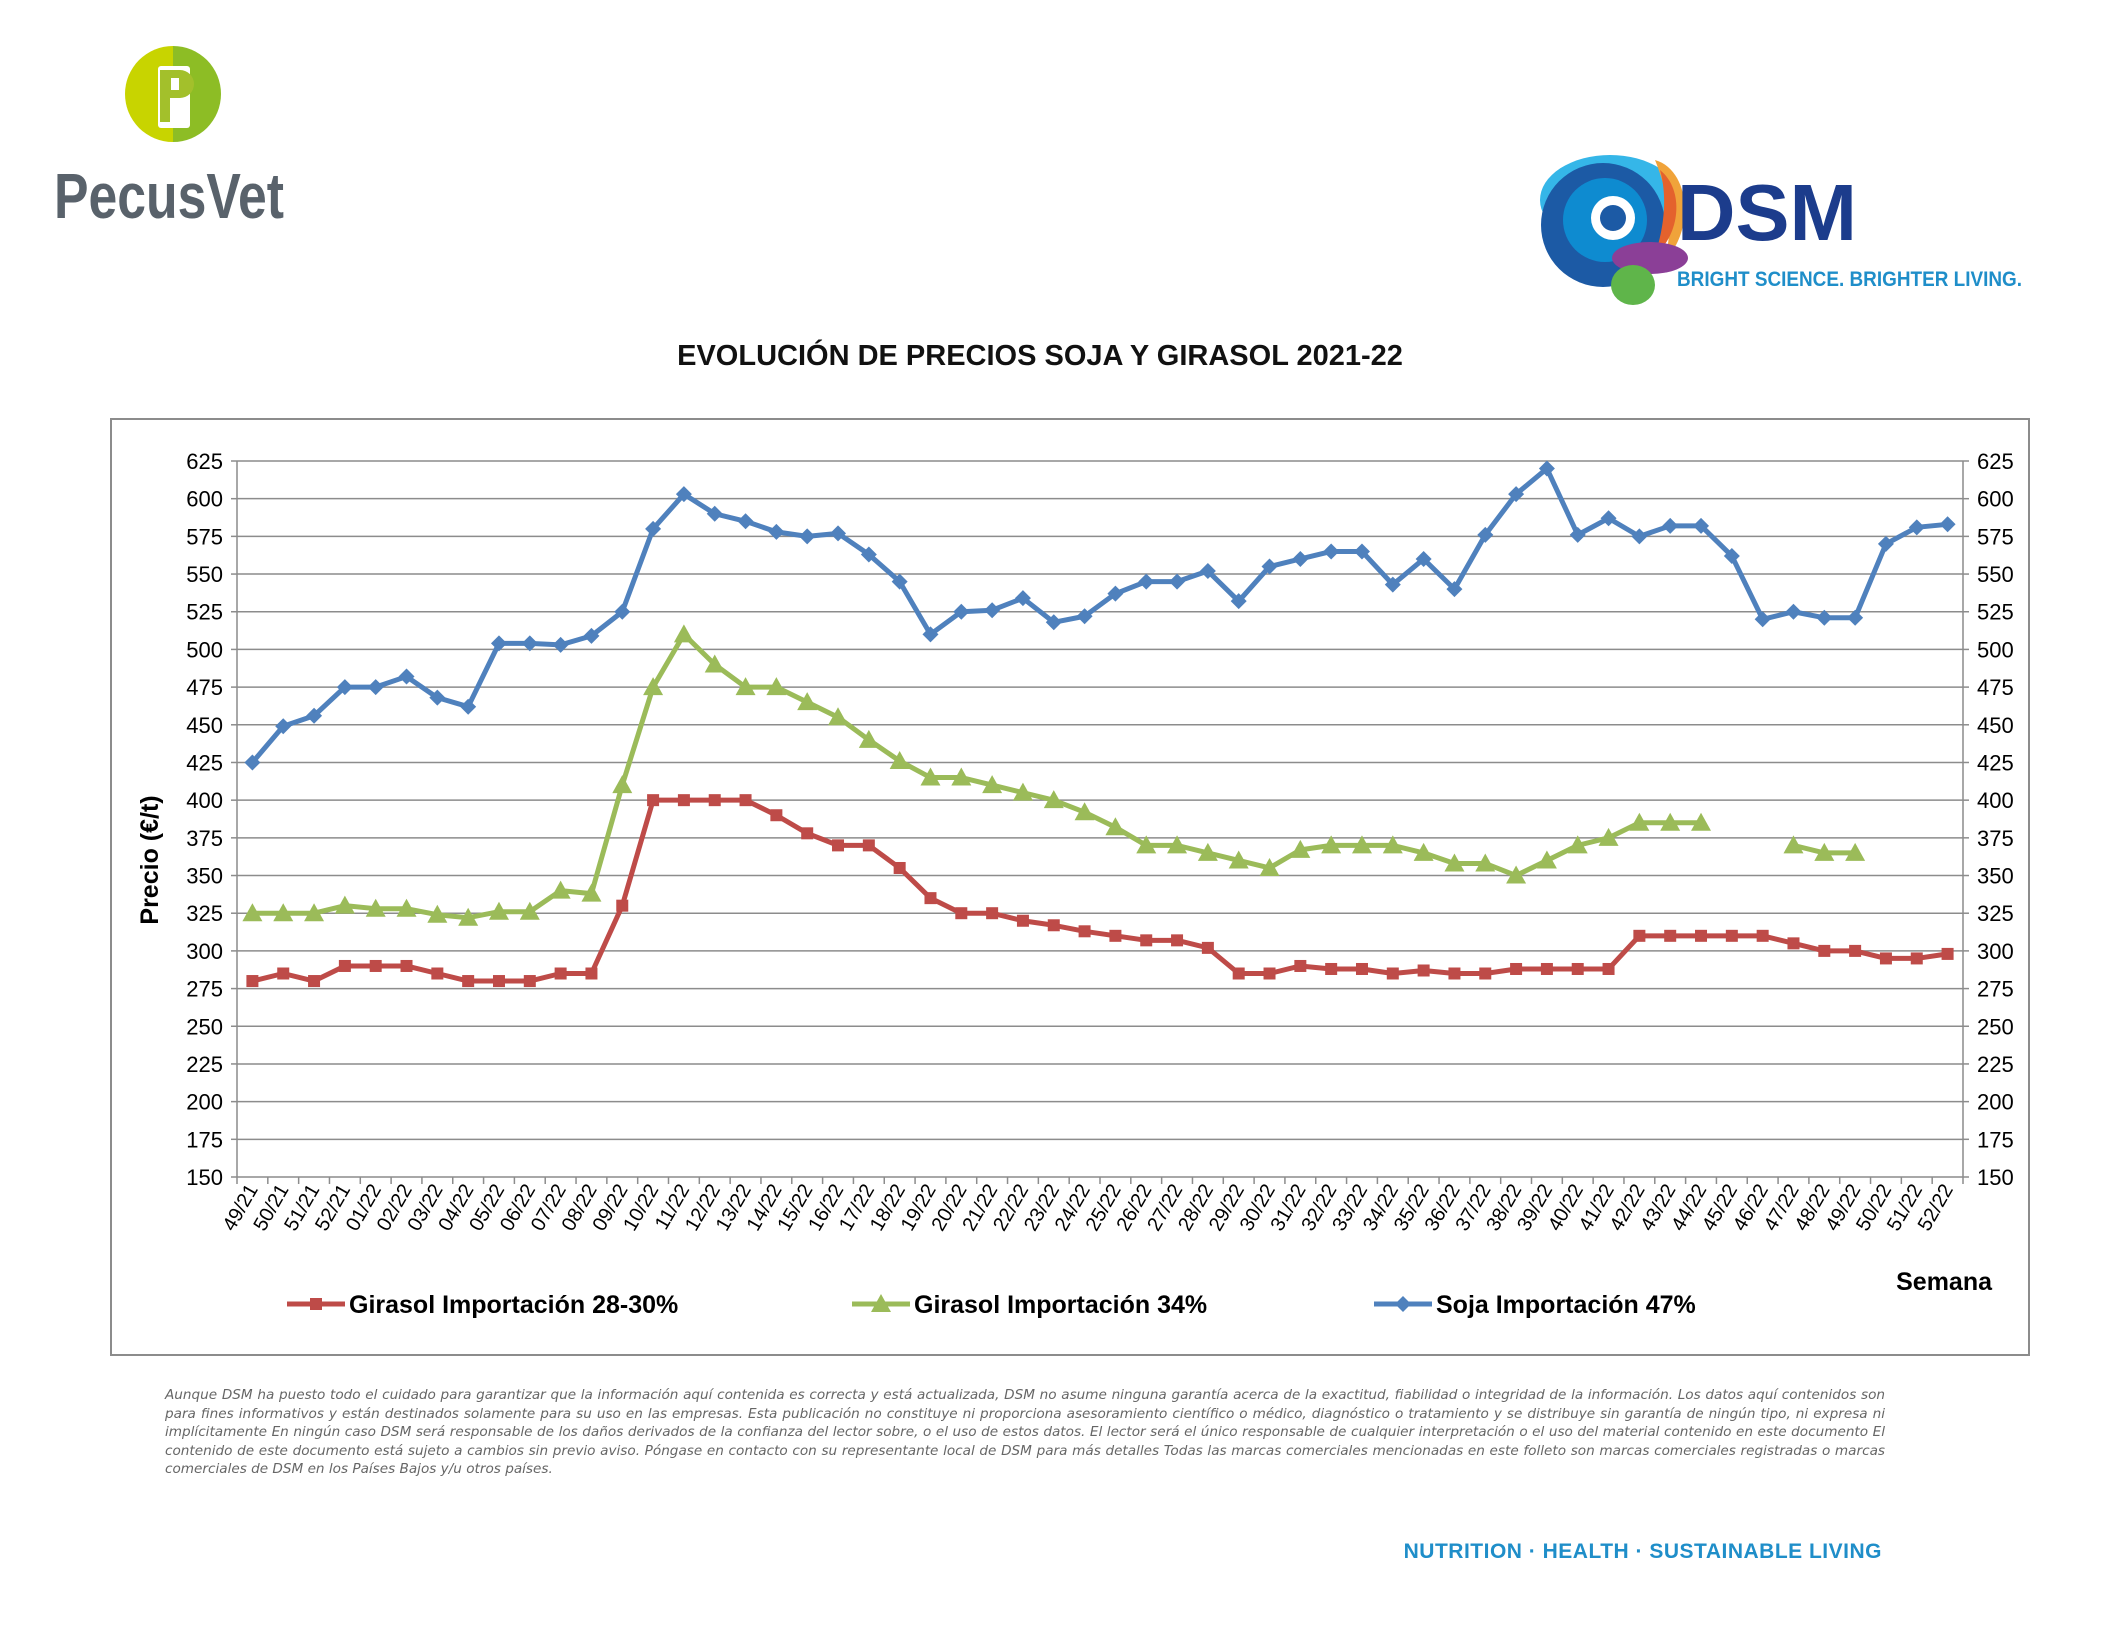  Describe the element at coordinates (1995, 574) in the screenshot. I see `y2-tick-label: 550` at that location.